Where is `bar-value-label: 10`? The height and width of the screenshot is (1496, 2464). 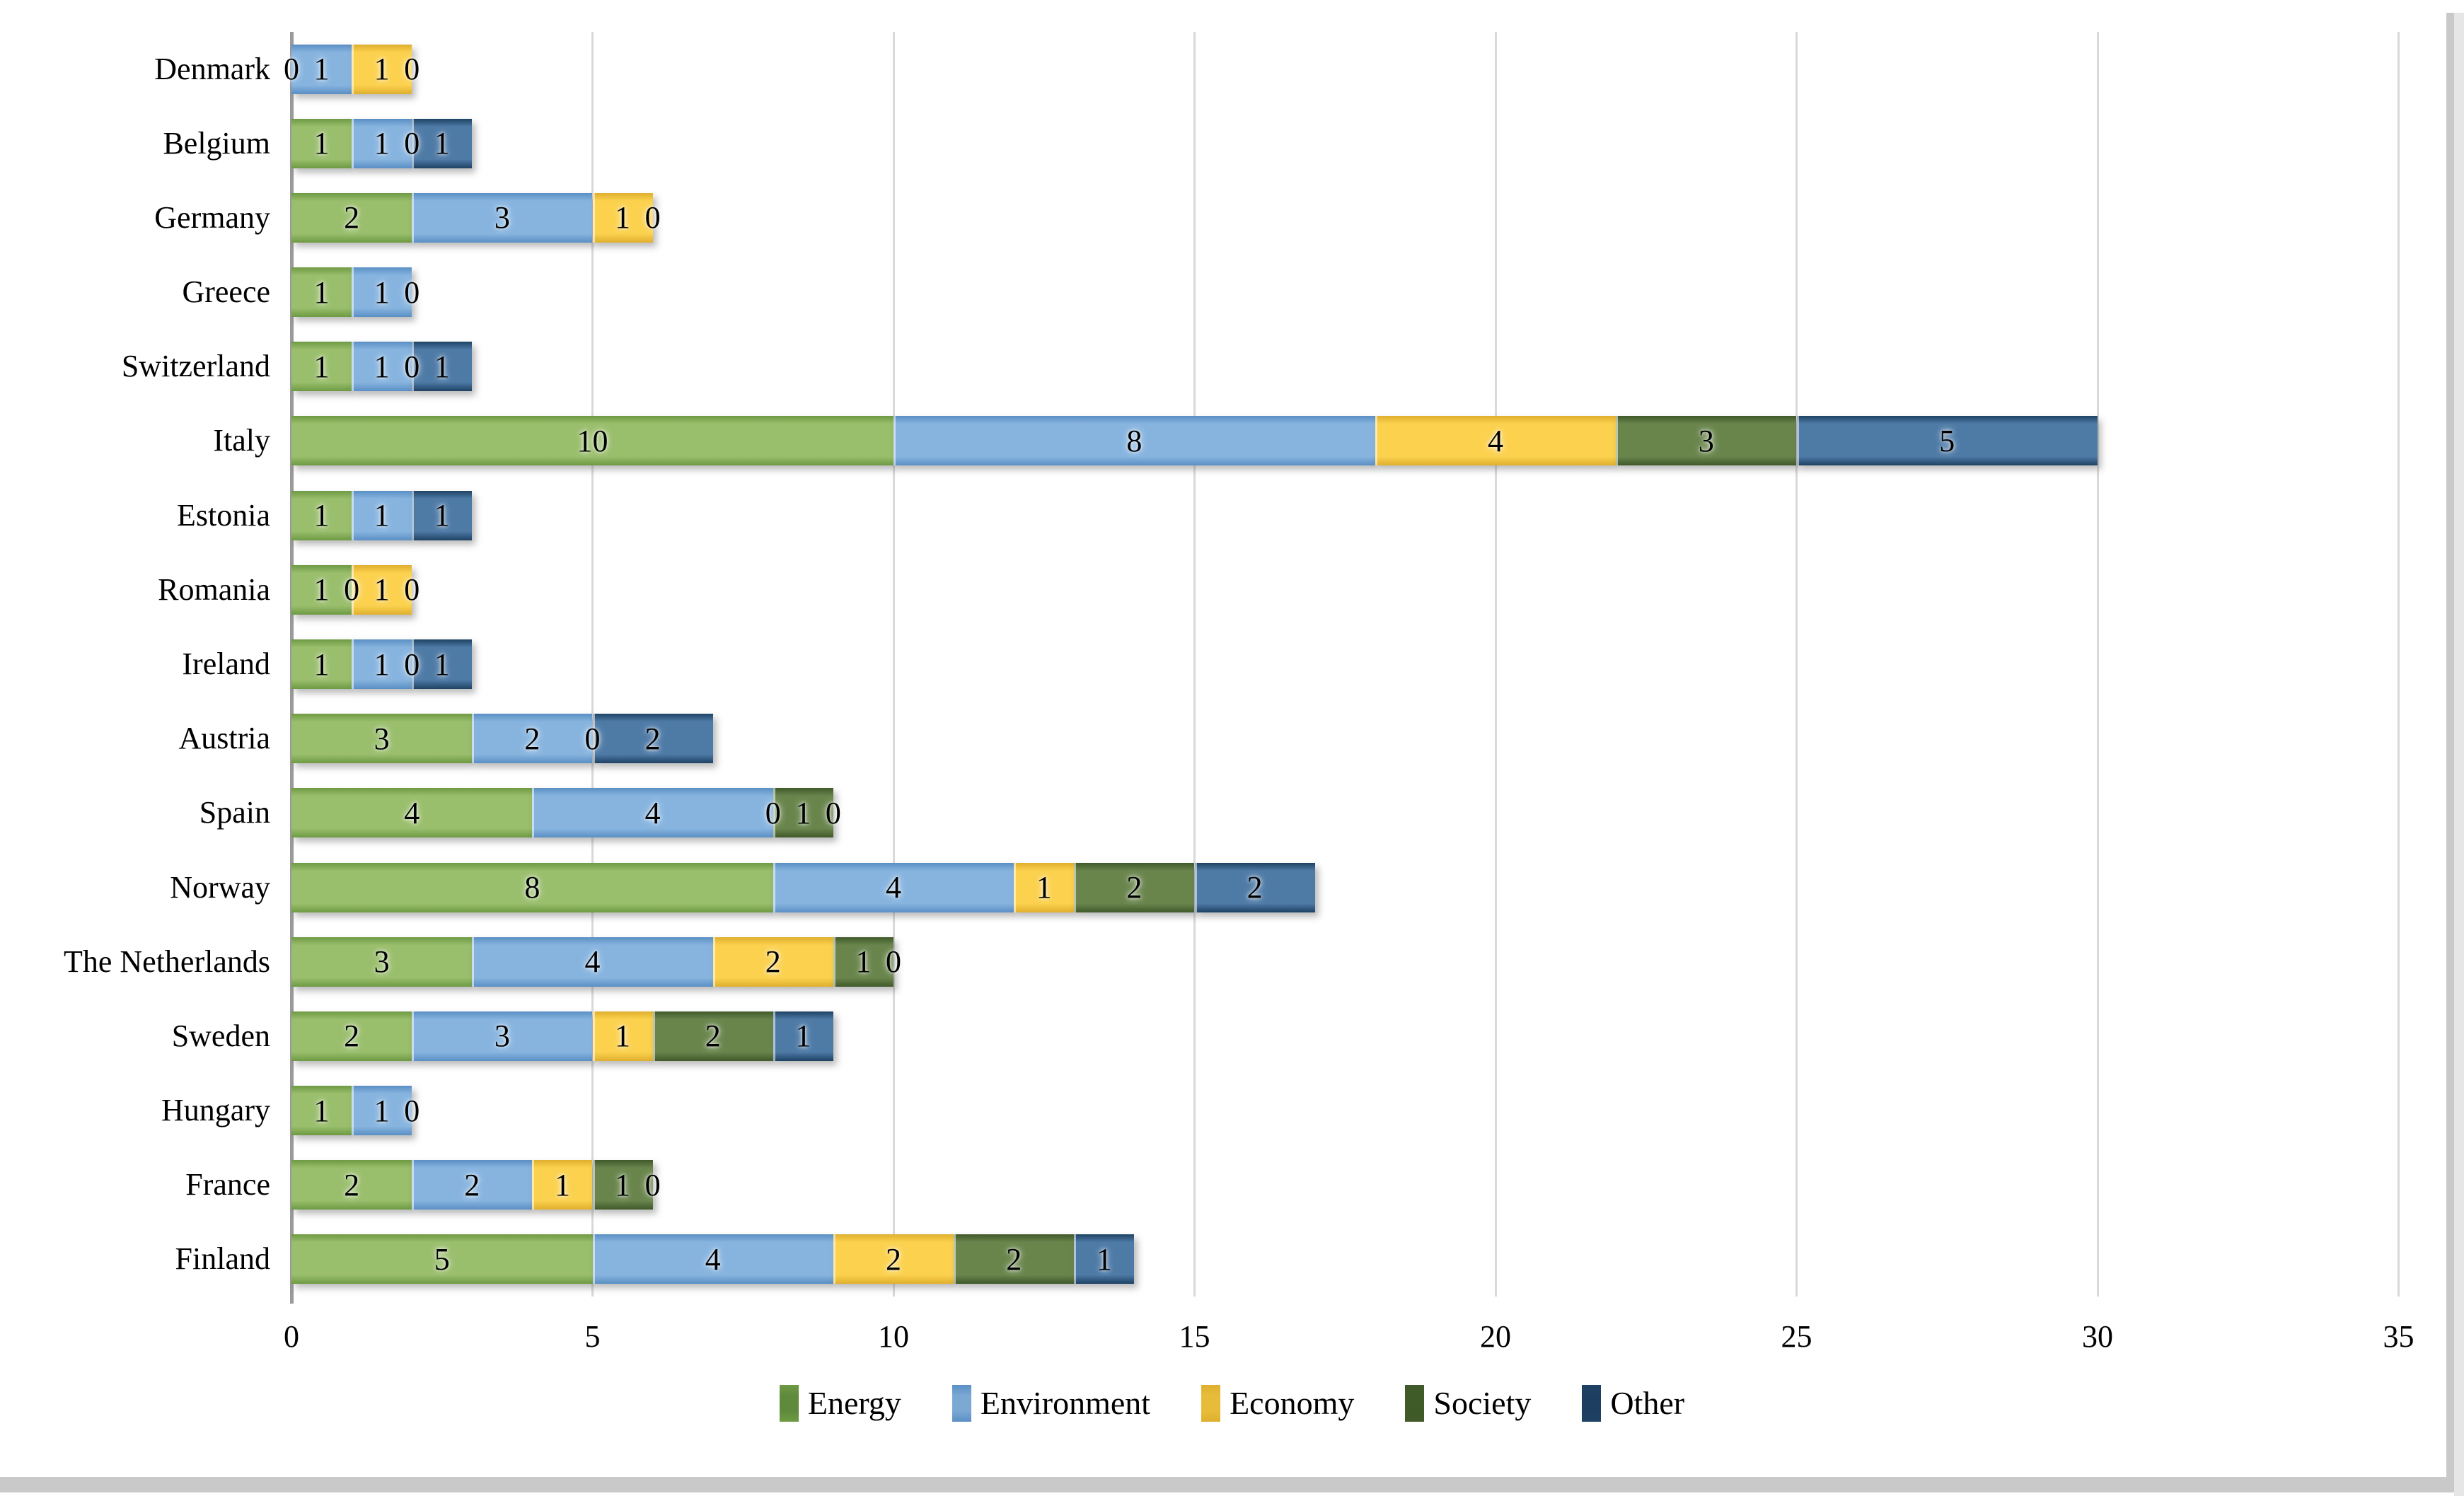
bar-value-label: 10 is located at coordinates (592, 441).